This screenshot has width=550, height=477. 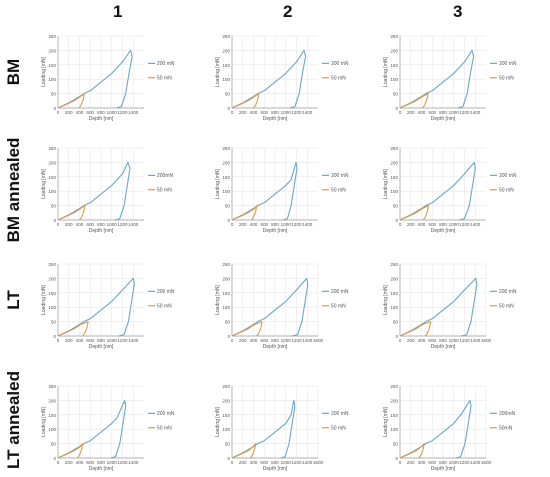 What do you see at coordinates (394, 415) in the screenshot?
I see `y-tick-label: 150` at bounding box center [394, 415].